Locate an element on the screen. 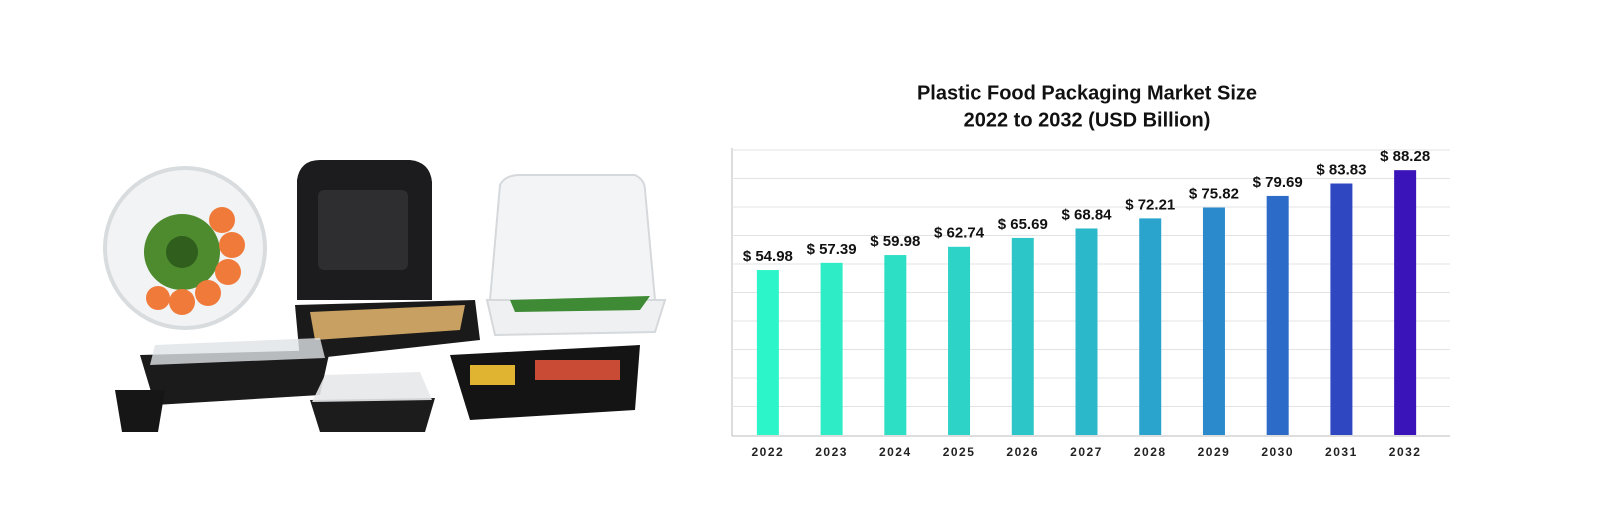  x-tick-label: 2023 is located at coordinates (831, 452).